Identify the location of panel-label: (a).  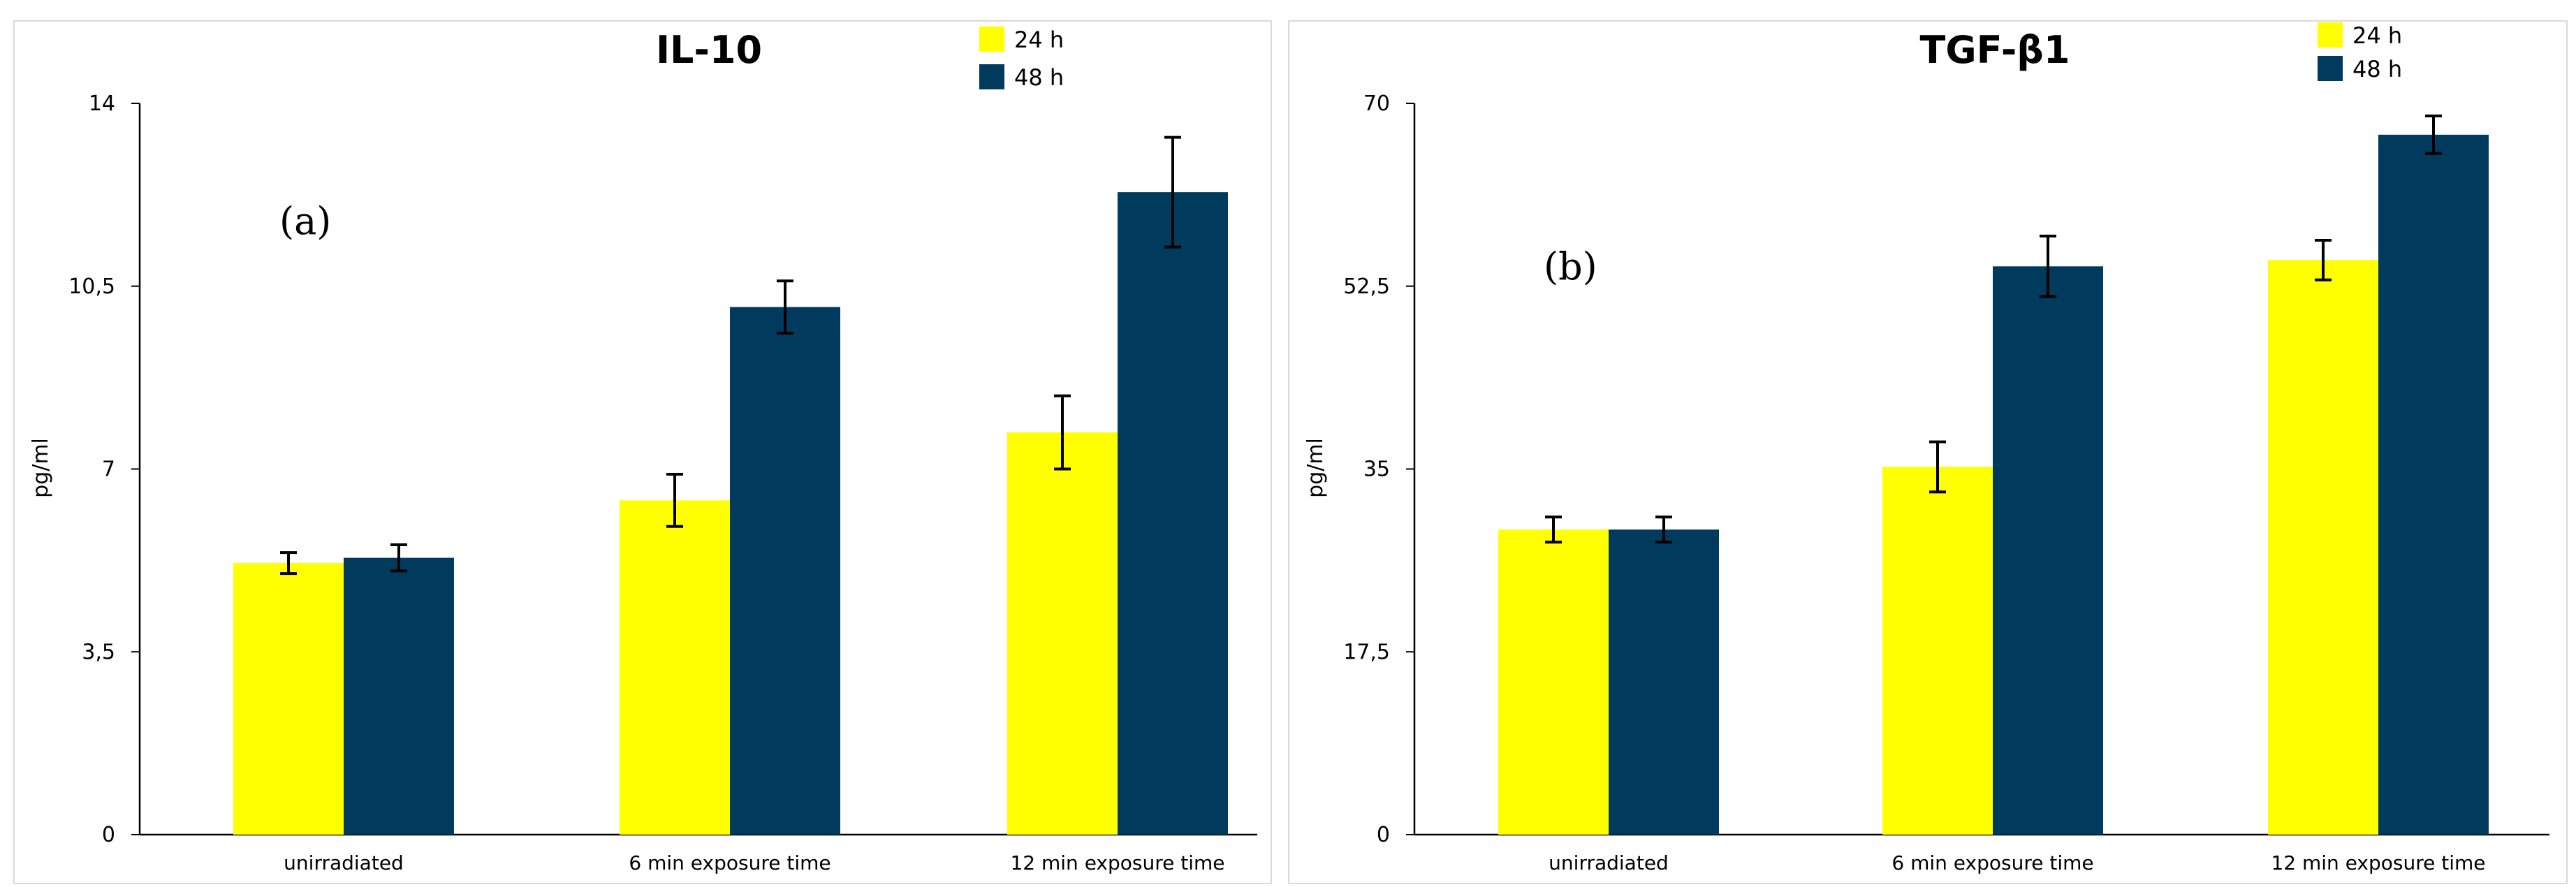
(305, 221).